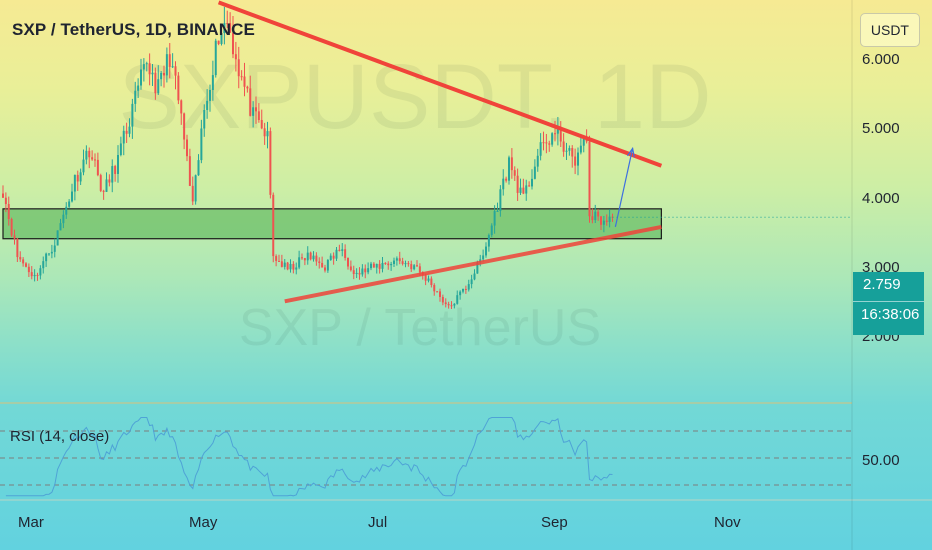 The image size is (932, 550). What do you see at coordinates (624, 188) in the screenshot?
I see `projection-arrow-line` at bounding box center [624, 188].